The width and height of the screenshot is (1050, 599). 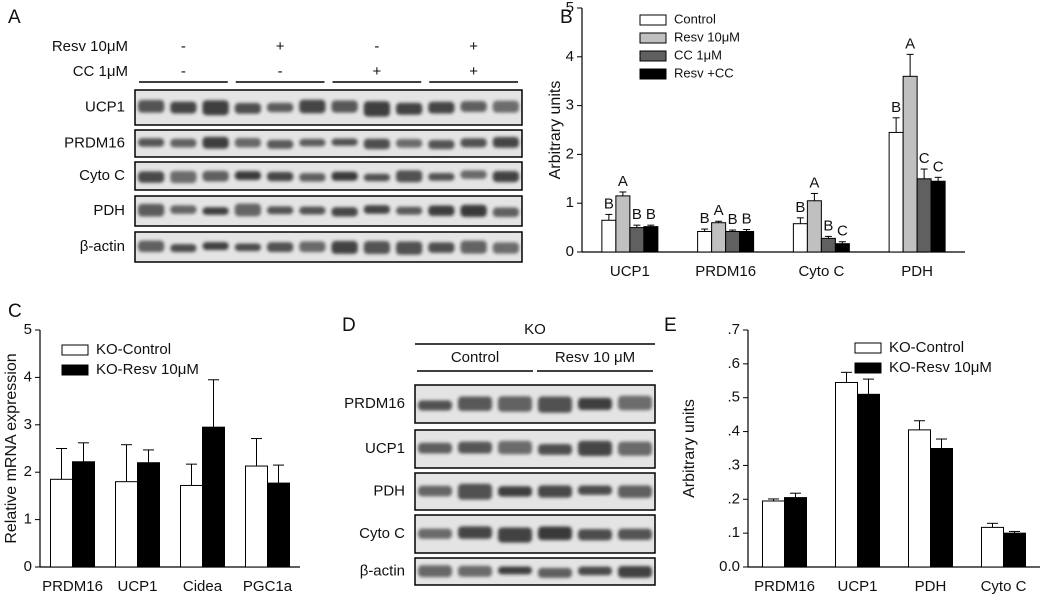 I want to click on panel-label: C, so click(x=15, y=311).